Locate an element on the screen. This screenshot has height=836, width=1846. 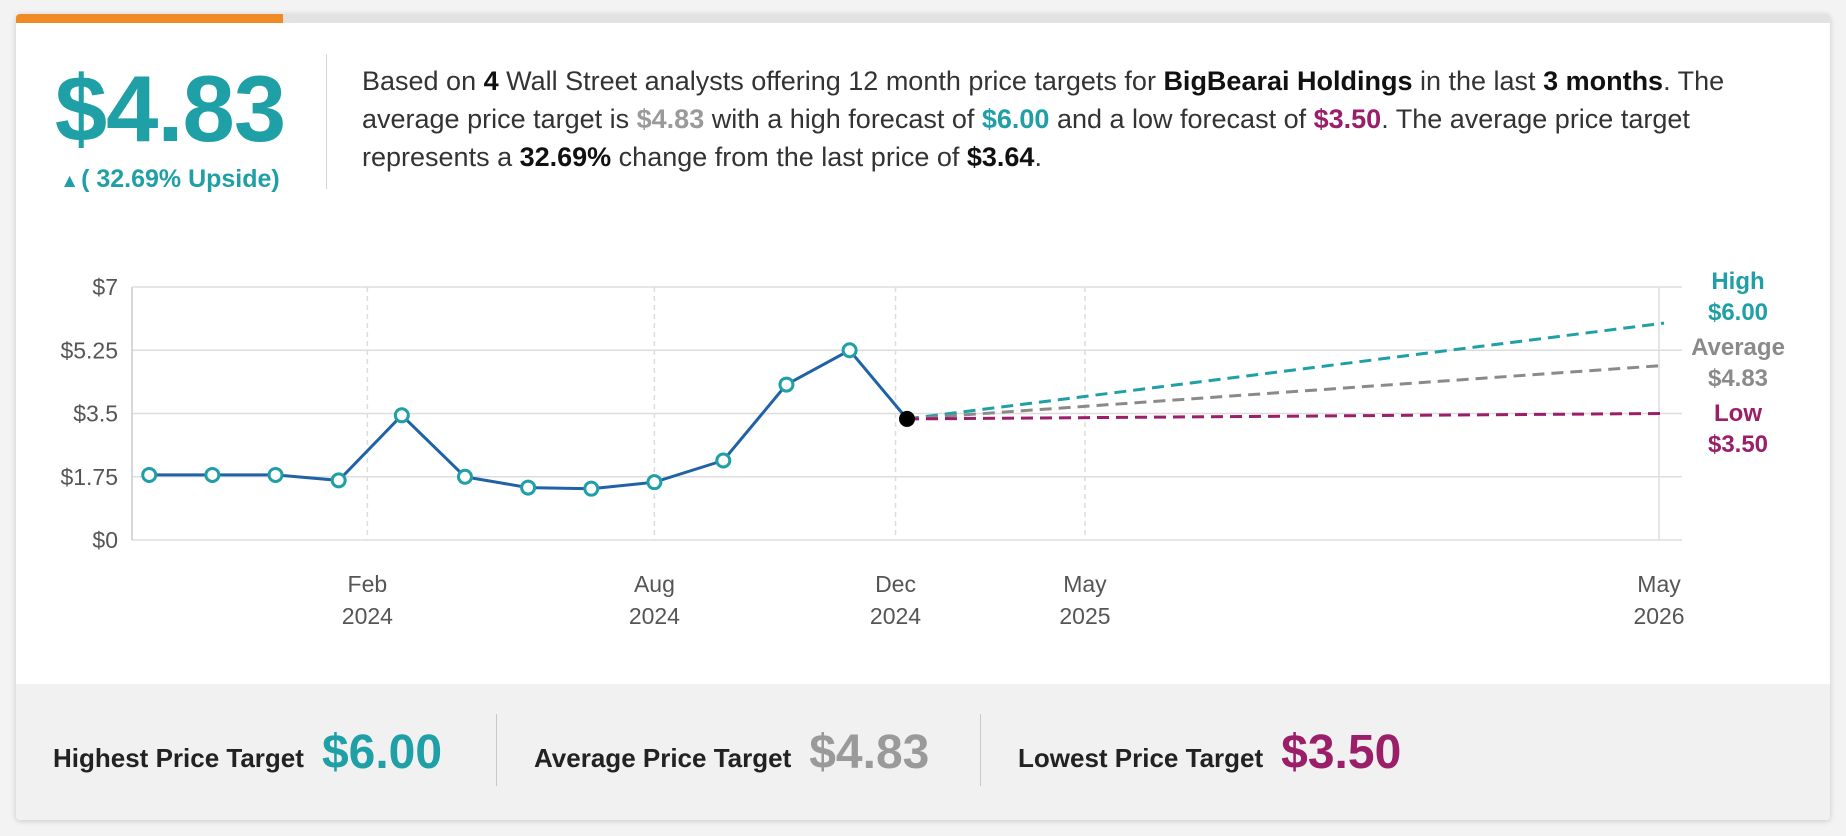
average-label-value: $4.83 is located at coordinates (1738, 378).